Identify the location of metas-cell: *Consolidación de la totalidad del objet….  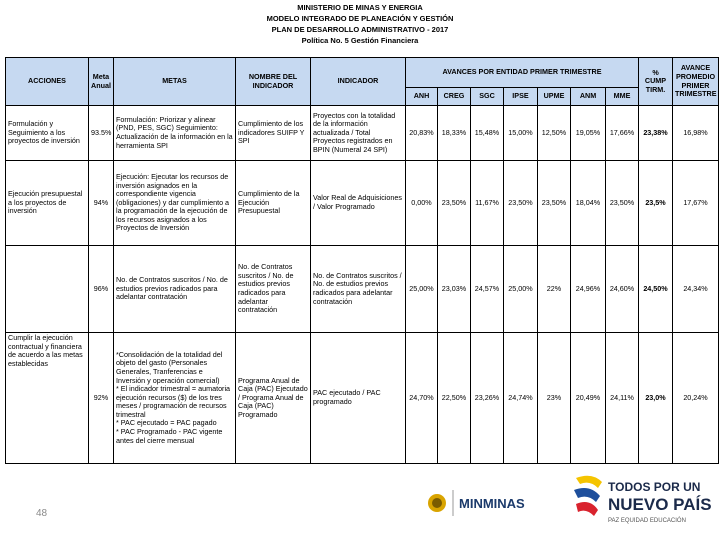
(174, 398).